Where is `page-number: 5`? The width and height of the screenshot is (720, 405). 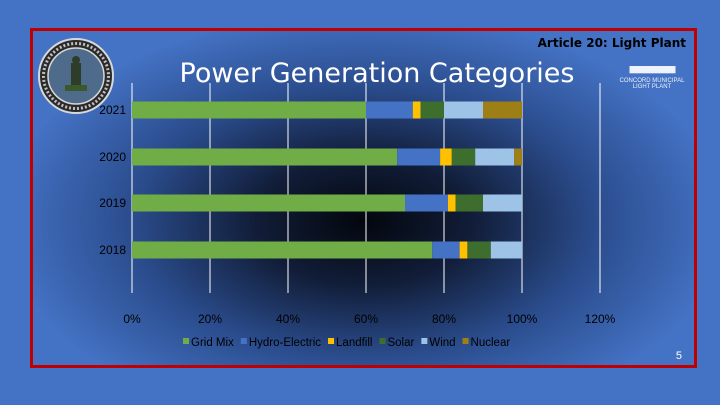 page-number: 5 is located at coordinates (678, 356).